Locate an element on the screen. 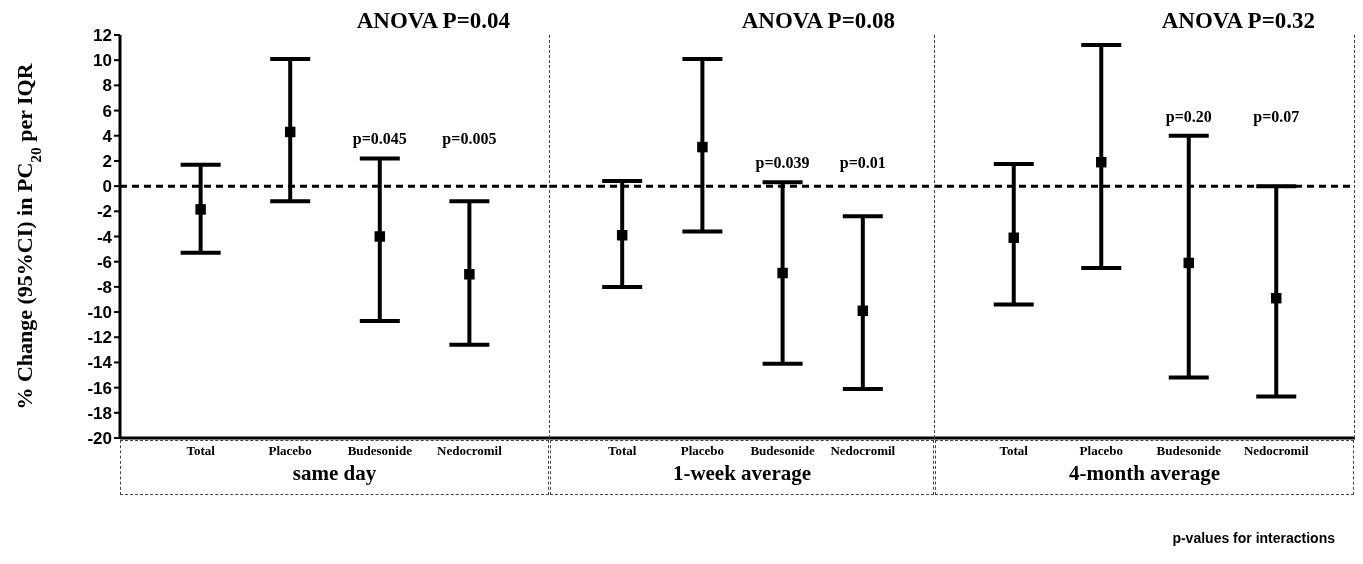 This screenshot has height=564, width=1363. y-tick-label: -6 is located at coordinates (104, 262).